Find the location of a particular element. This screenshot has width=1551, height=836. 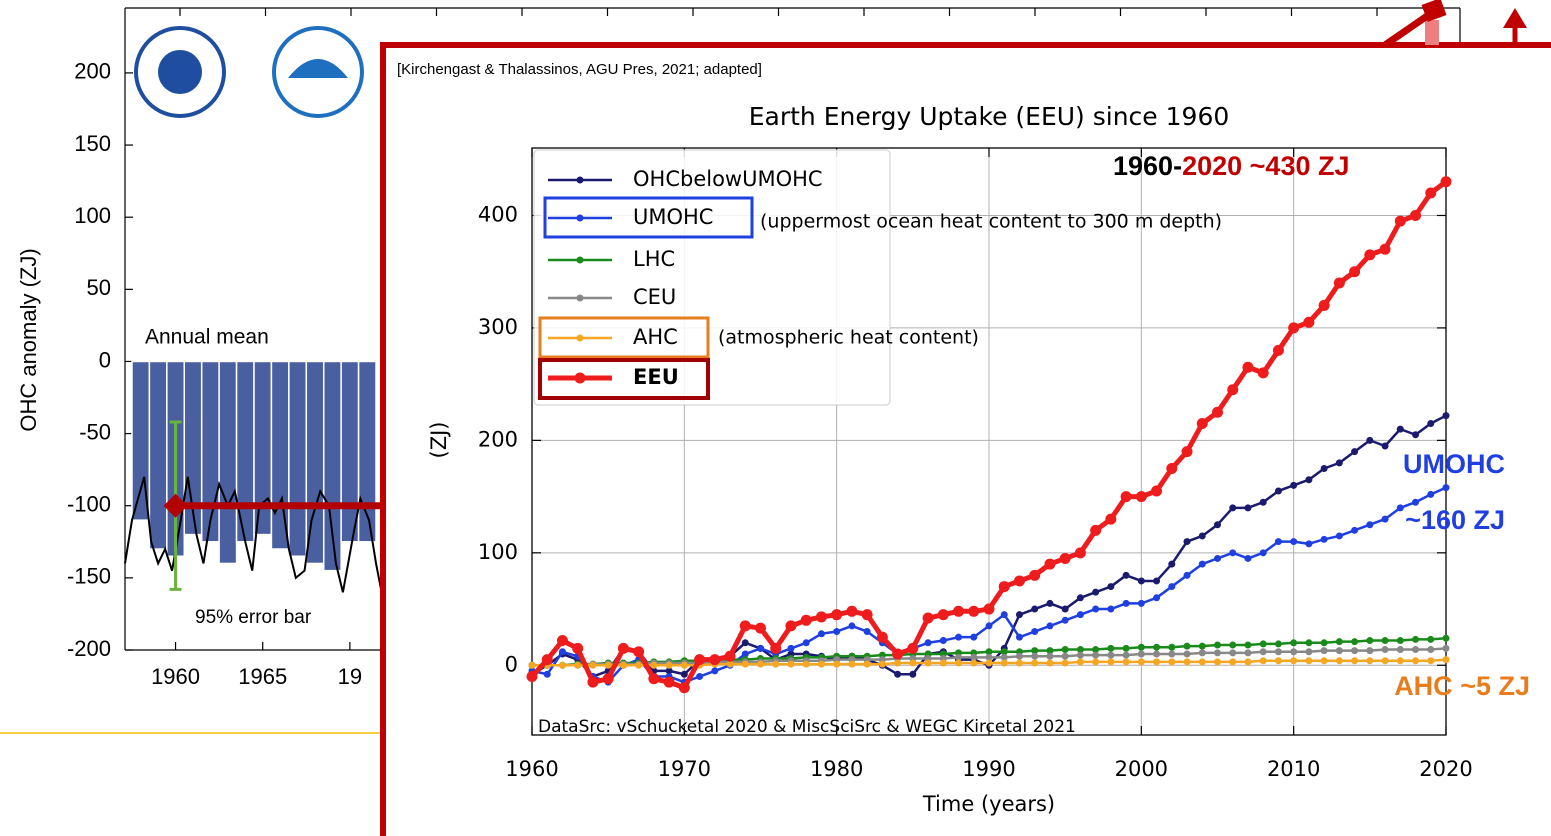

y-axis-label: (ZJ) is located at coordinates (439, 440).